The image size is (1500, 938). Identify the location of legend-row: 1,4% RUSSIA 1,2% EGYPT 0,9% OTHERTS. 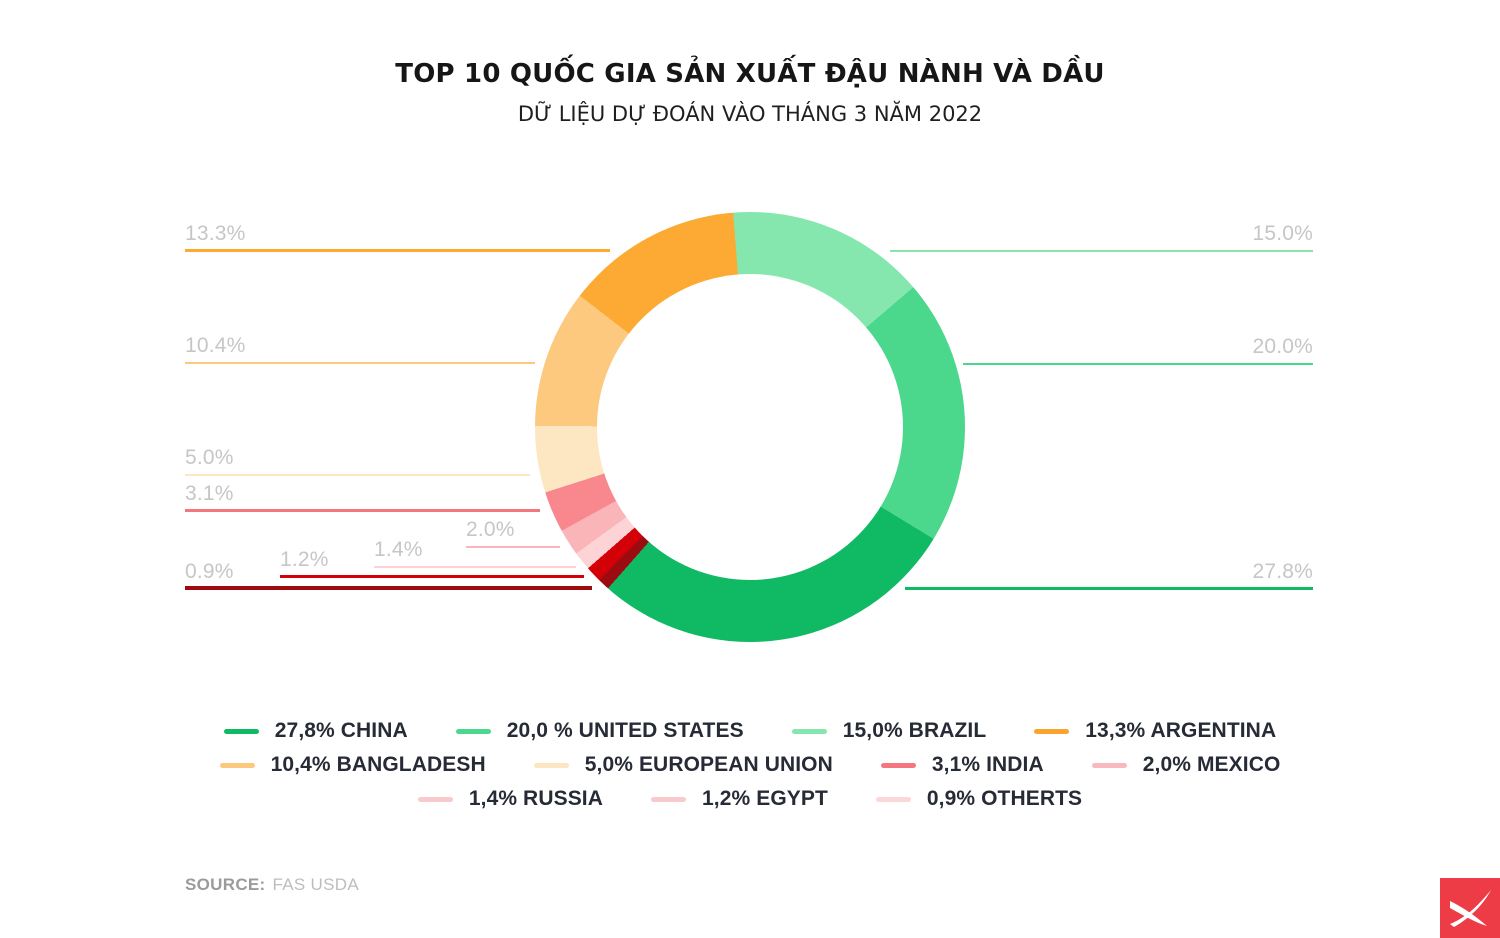
(750, 799).